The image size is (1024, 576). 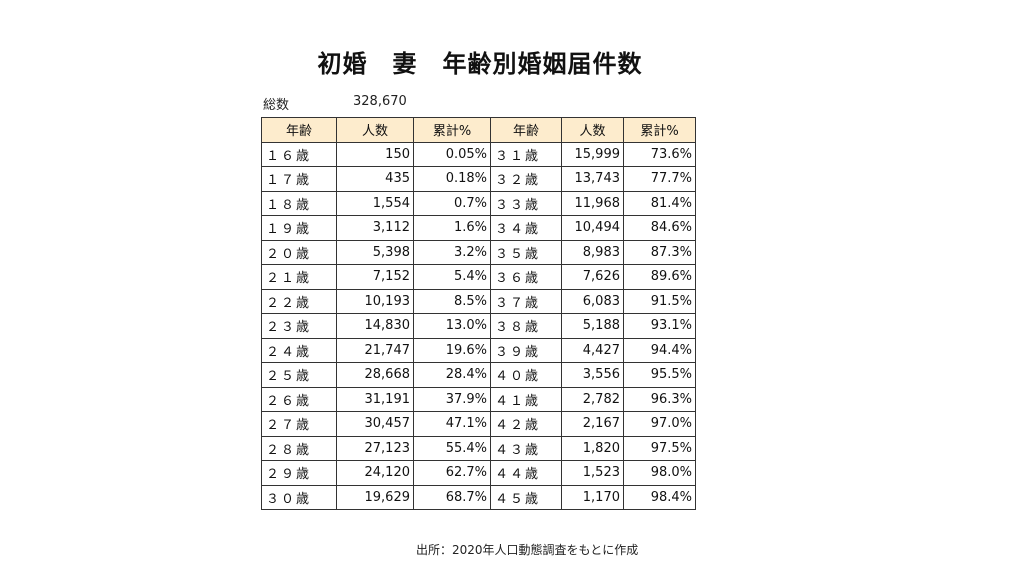 I want to click on cell-count-right: 15,999, so click(x=592, y=154).